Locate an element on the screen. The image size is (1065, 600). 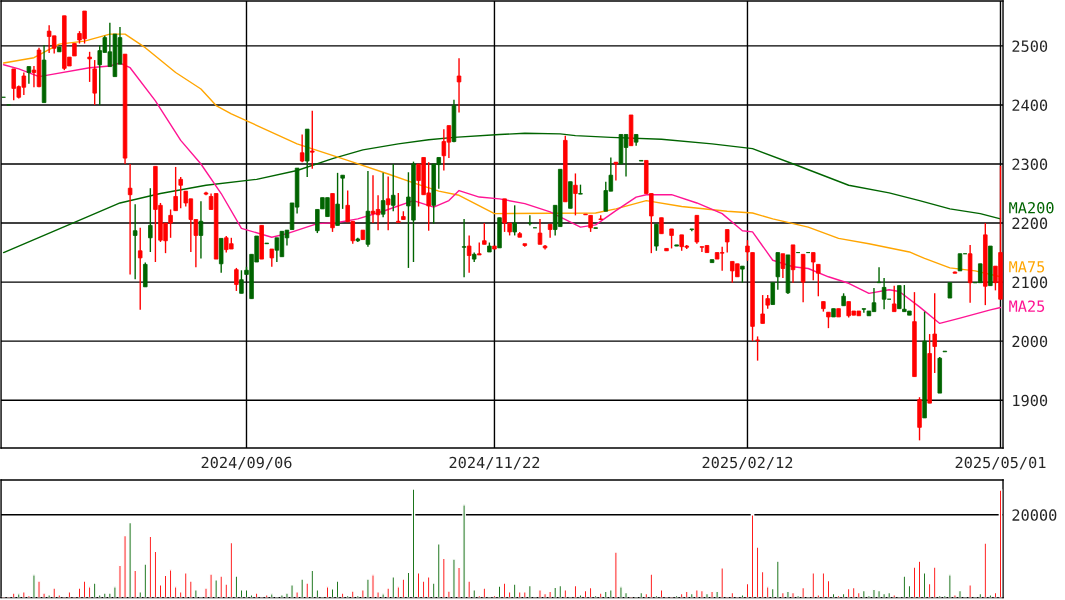
series-label: MA200 is located at coordinates (1031, 207).